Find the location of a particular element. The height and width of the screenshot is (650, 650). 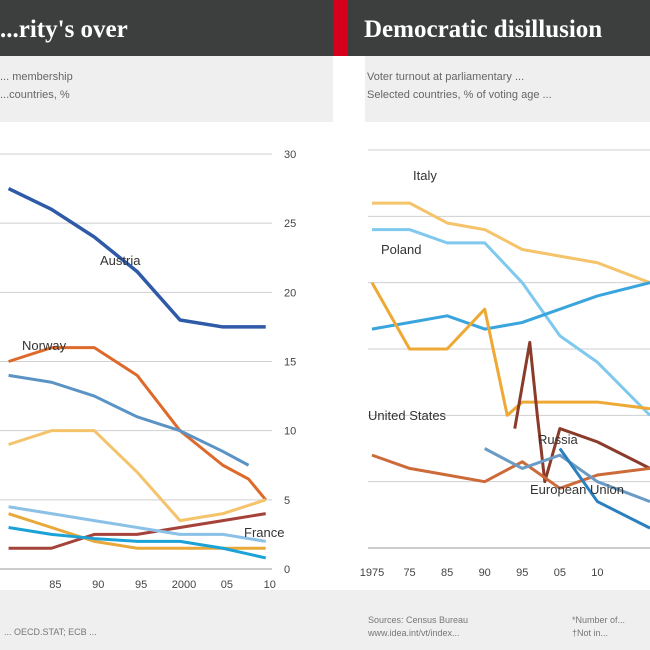

left-y-tick-label: 30 is located at coordinates (290, 155).